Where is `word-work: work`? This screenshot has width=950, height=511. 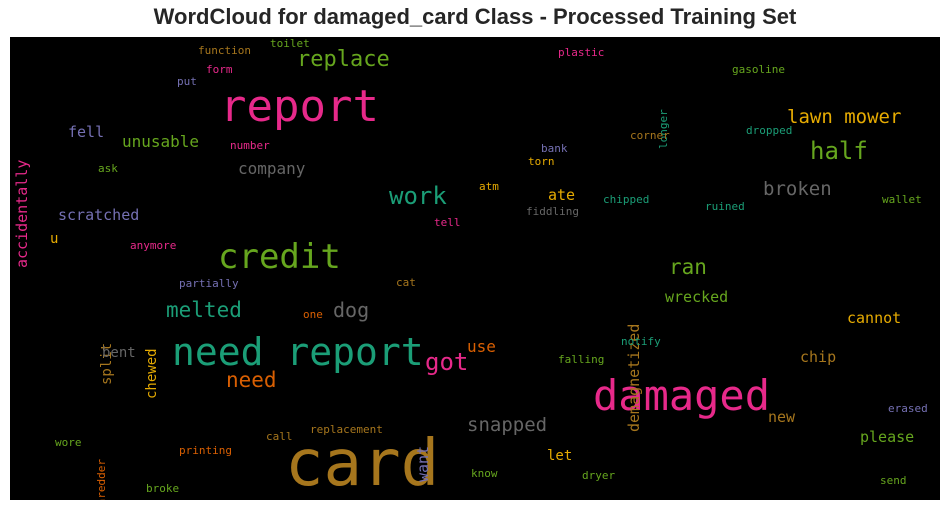 word-work: work is located at coordinates (418, 196).